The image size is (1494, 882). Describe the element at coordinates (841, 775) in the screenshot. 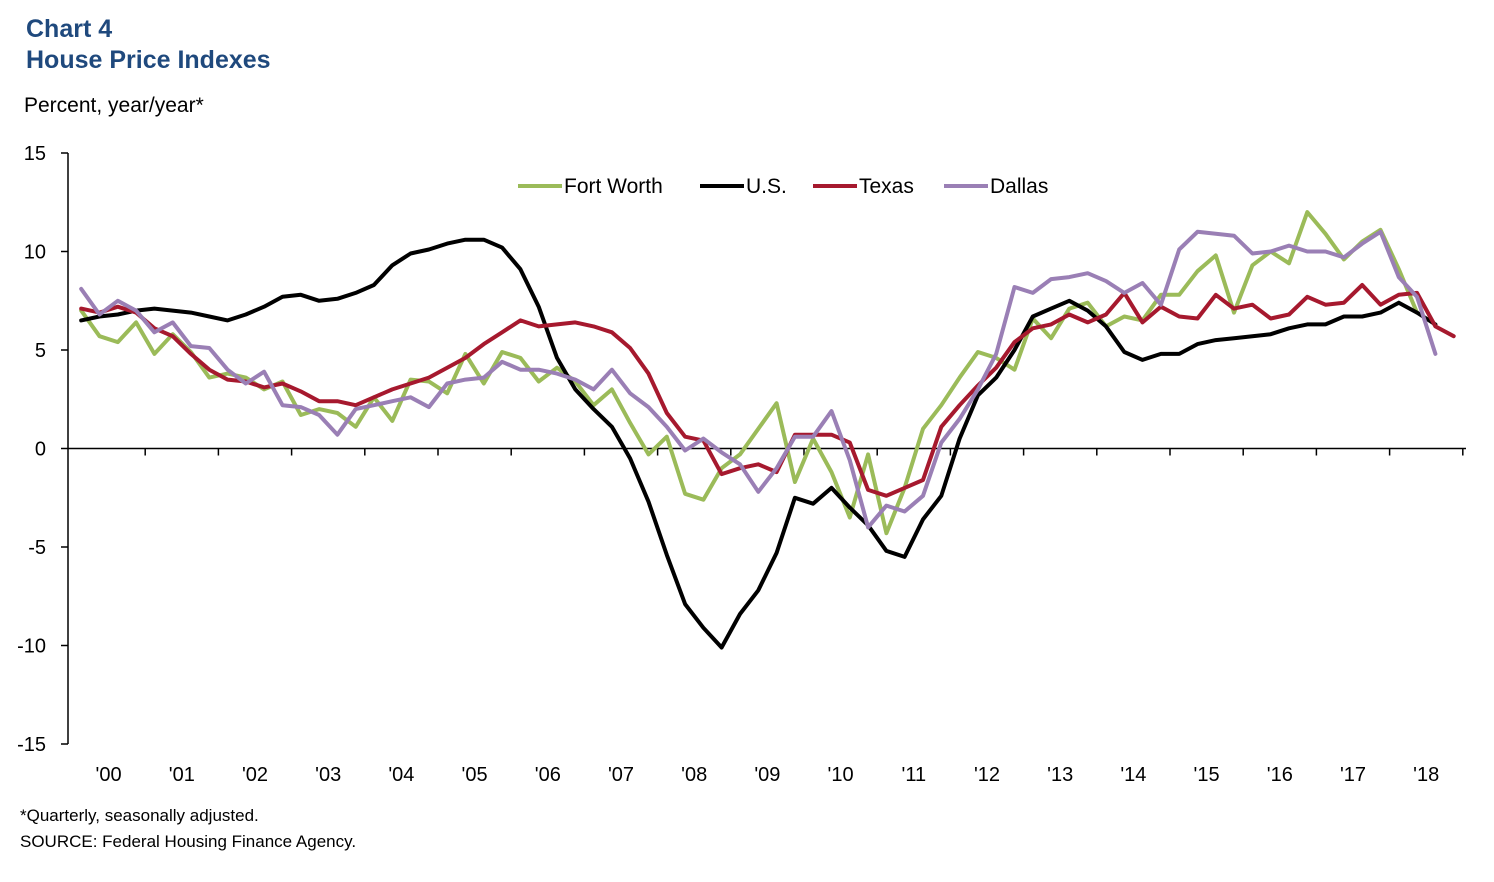

I see `x-tick-label: '10` at that location.